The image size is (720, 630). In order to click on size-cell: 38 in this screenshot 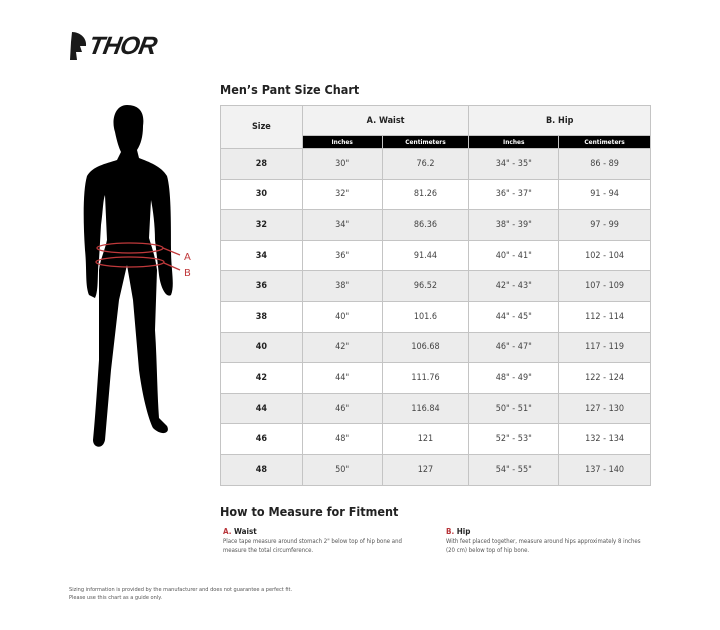, I will do `click(261, 316)`.